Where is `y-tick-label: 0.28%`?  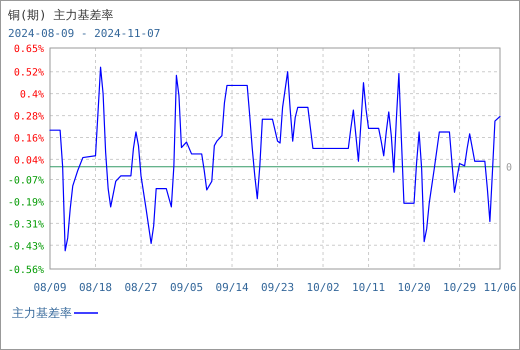
y-tick-label: 0.28% is located at coordinates (29, 117).